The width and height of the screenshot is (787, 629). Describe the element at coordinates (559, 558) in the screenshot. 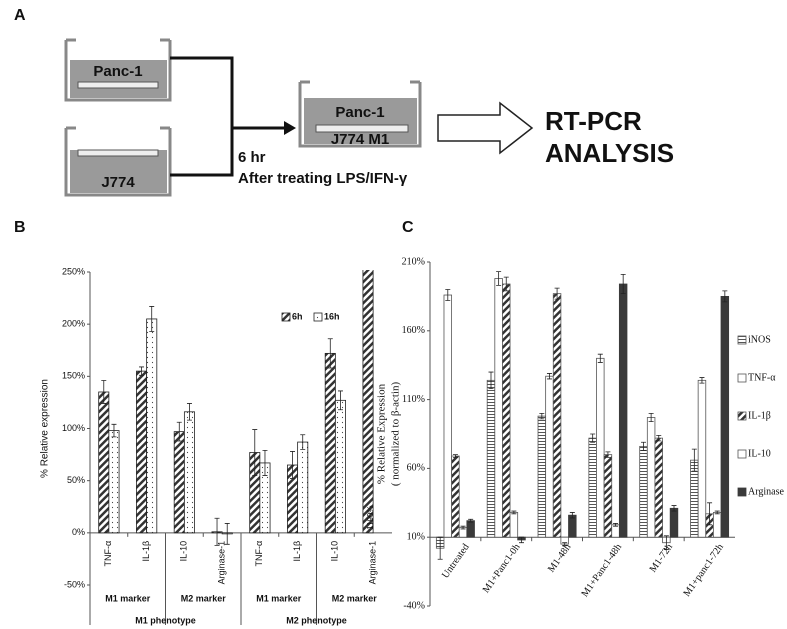

I see `x-tick-label: M1-48h` at that location.